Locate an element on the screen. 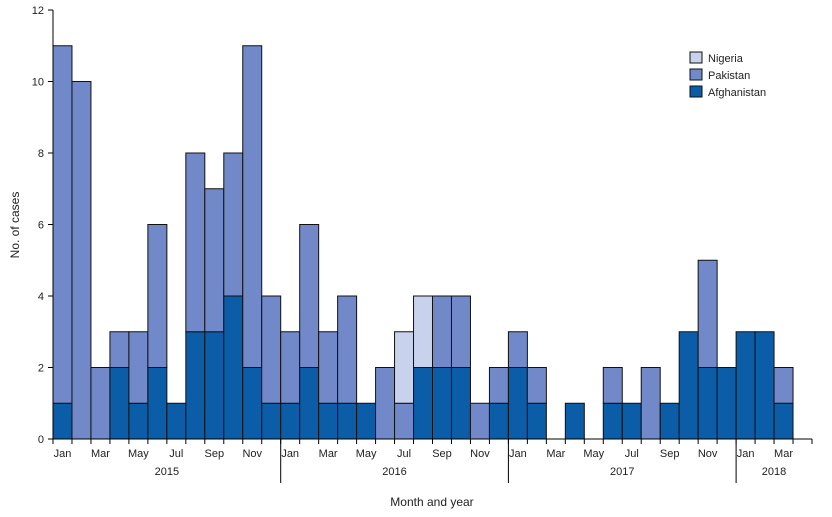  y-tick-label: 4 is located at coordinates (41, 297).